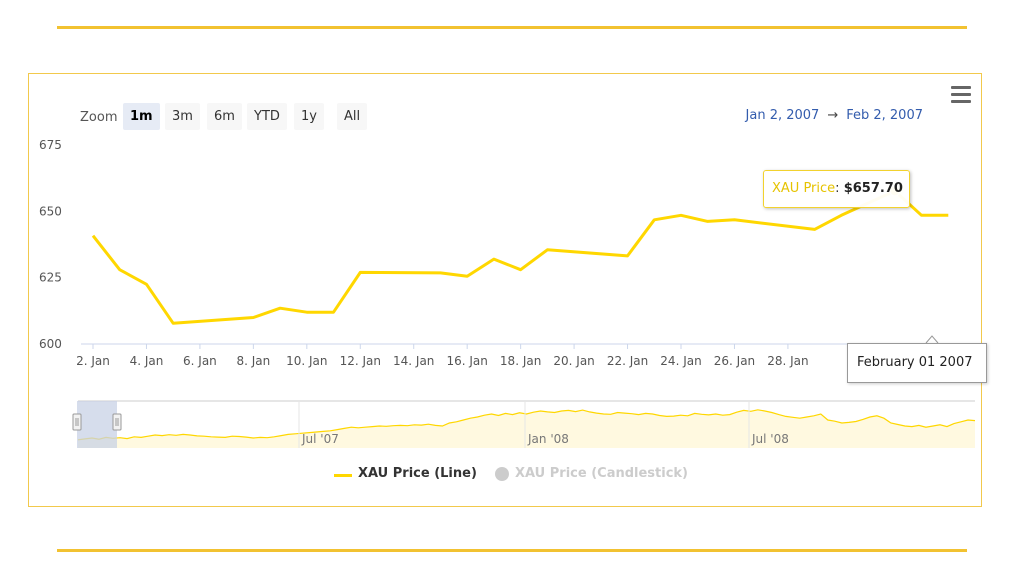 The height and width of the screenshot is (576, 1024). Describe the element at coordinates (306, 361) in the screenshot. I see `x-tick-label: 10. Jan` at that location.